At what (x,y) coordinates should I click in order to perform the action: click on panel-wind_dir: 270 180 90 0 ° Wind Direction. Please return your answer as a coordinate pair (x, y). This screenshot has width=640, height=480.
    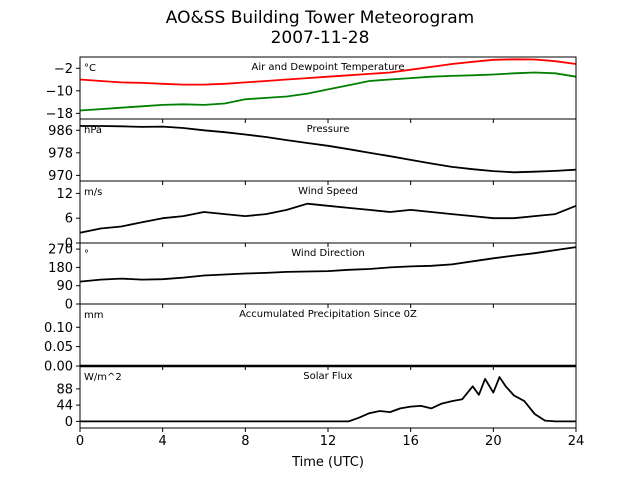
    Looking at the image, I should click on (312, 277).